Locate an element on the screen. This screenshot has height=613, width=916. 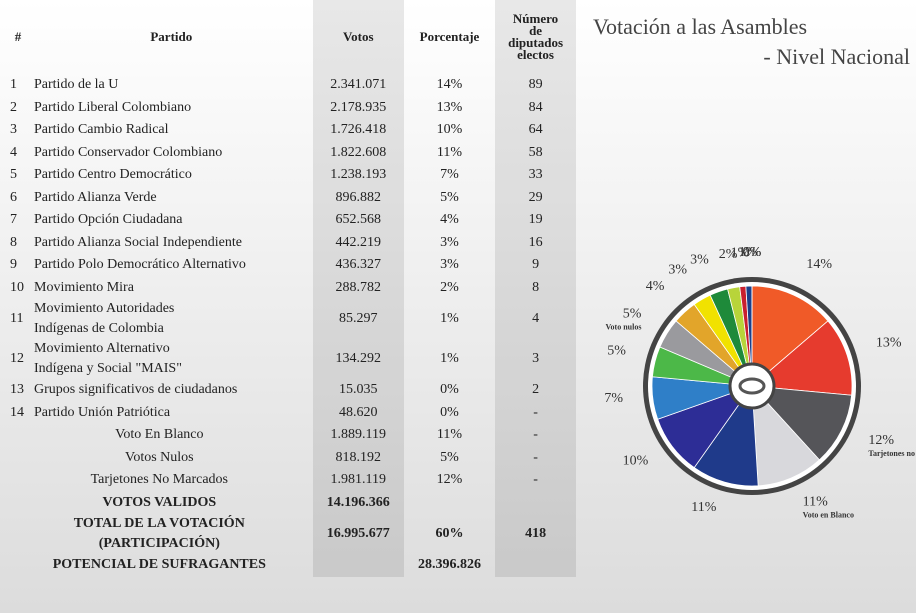
table-row: 3 Partido Cambio Radical 1.726.418 10% 64 is located at coordinates (291, 130).